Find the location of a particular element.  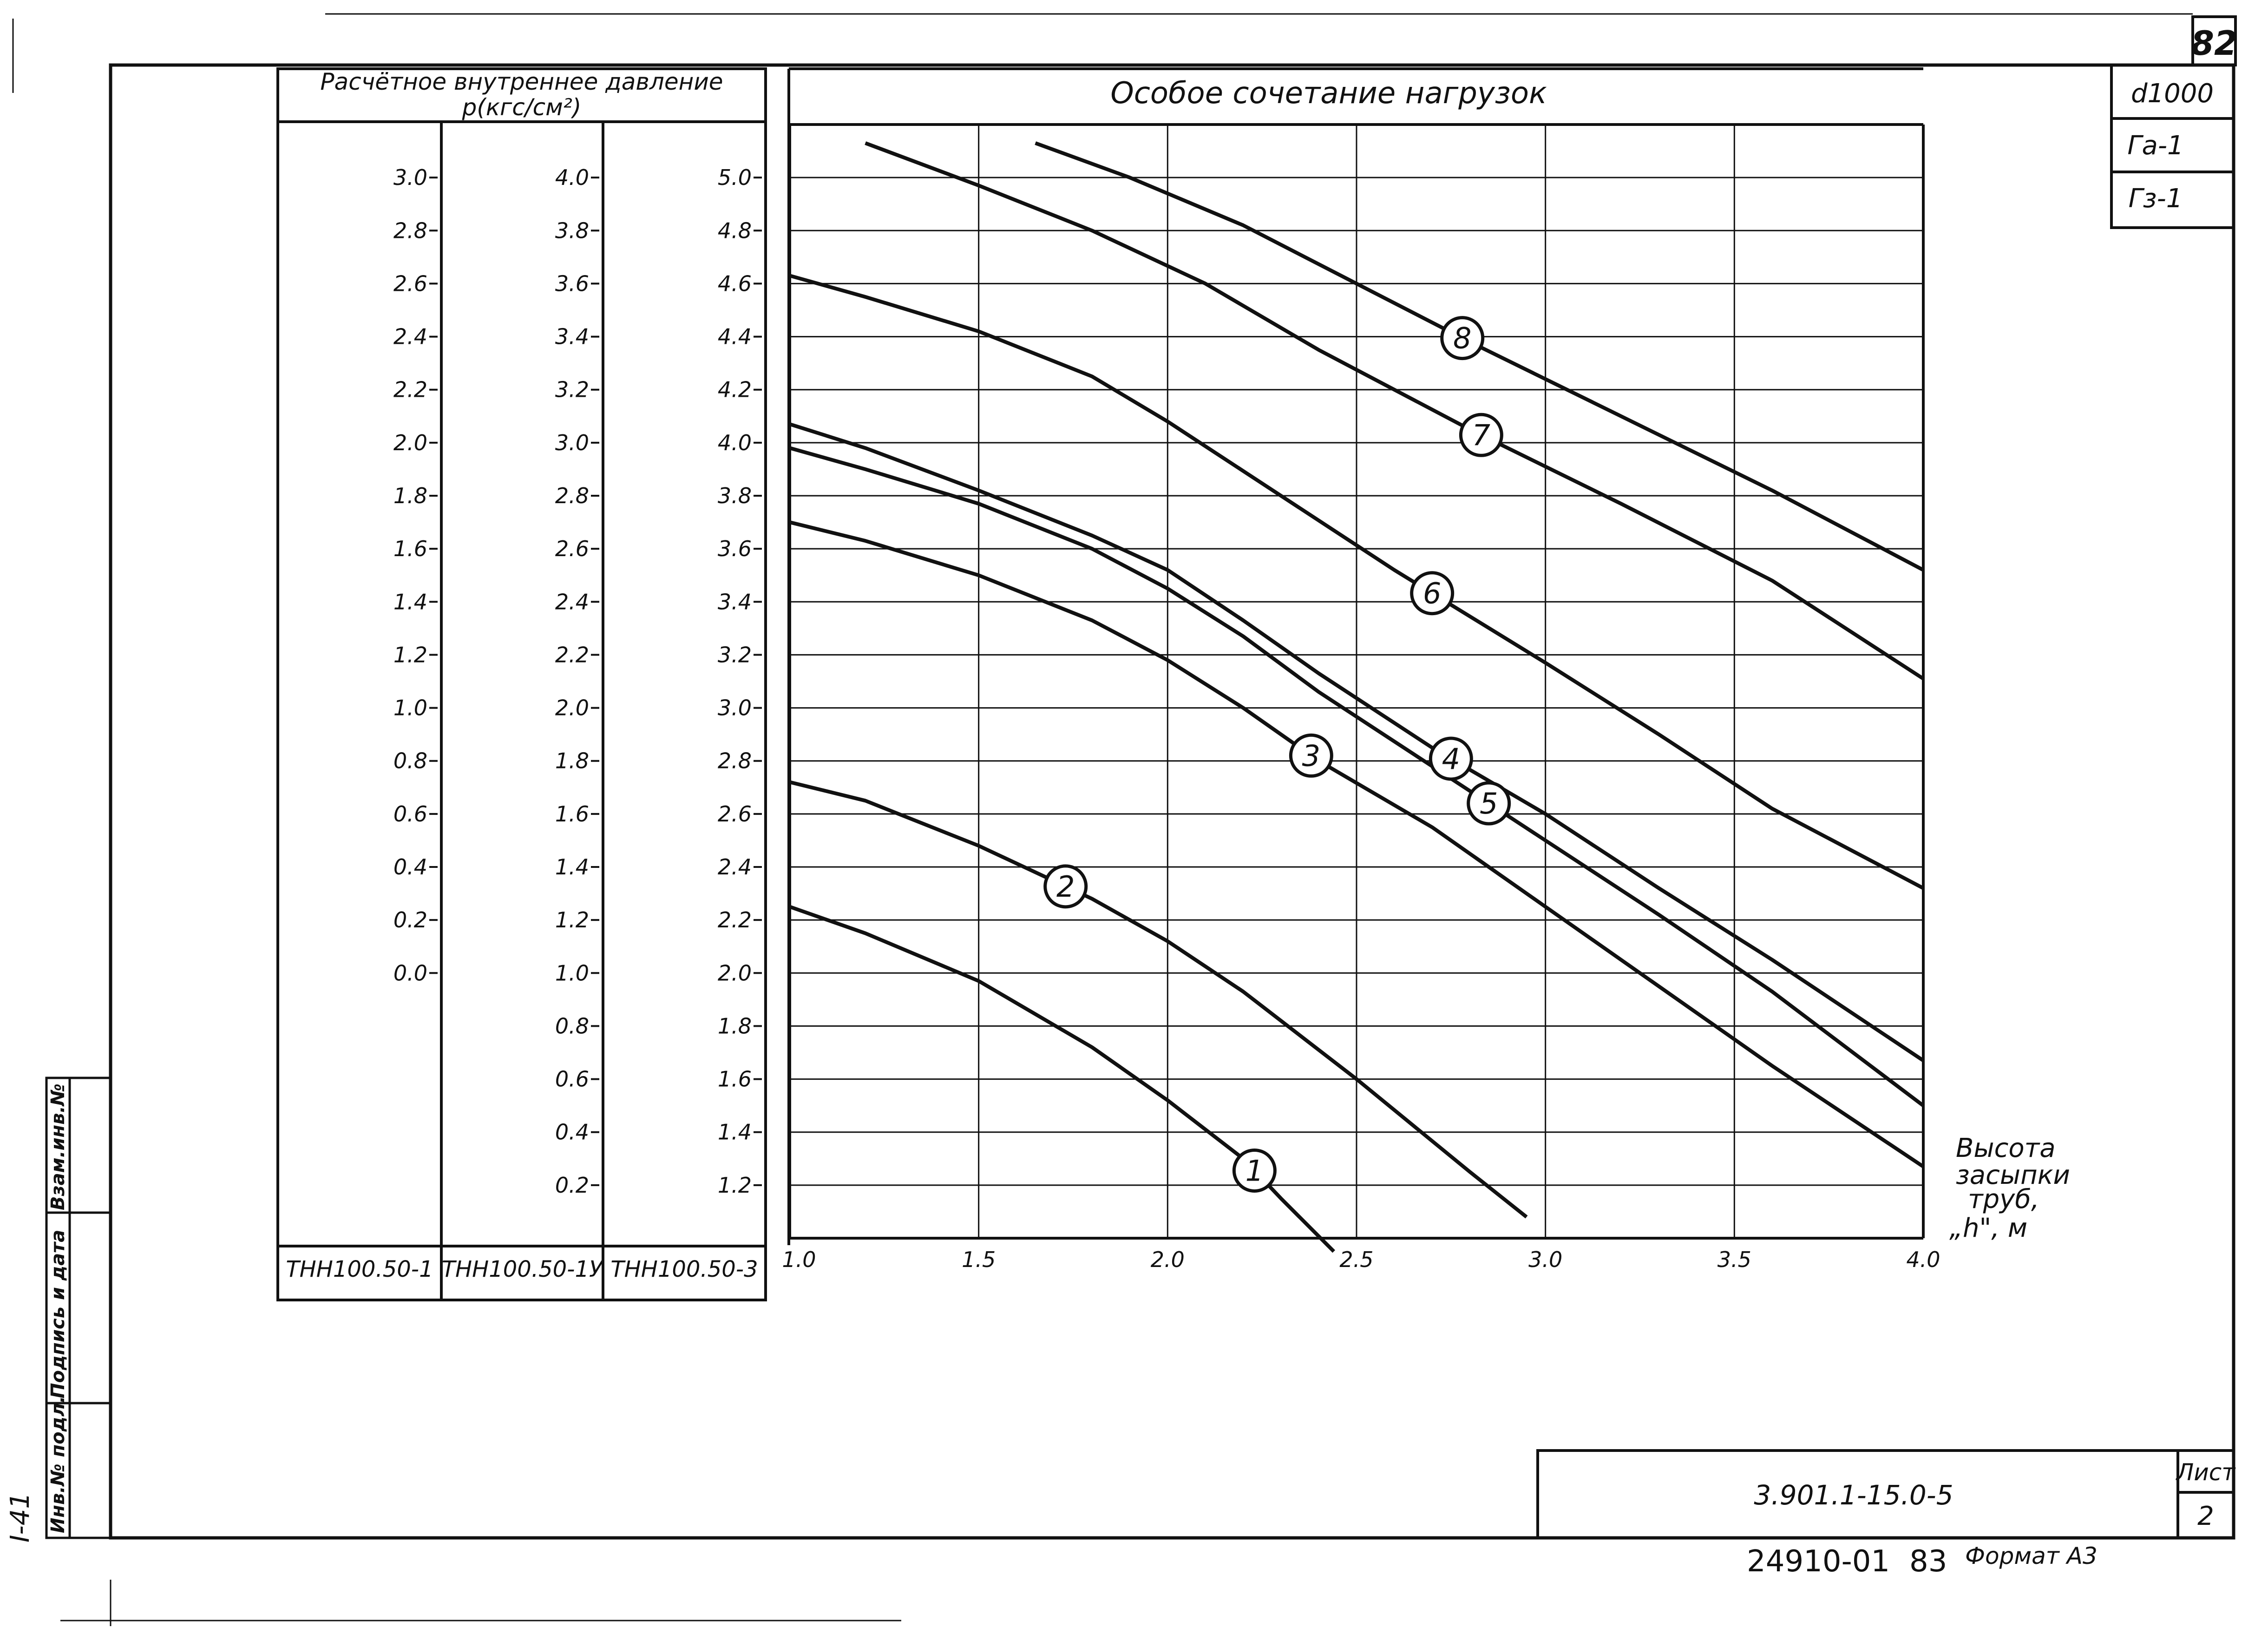

pressure-header-line2: p(кгс/см²) is located at coordinates (522, 107).